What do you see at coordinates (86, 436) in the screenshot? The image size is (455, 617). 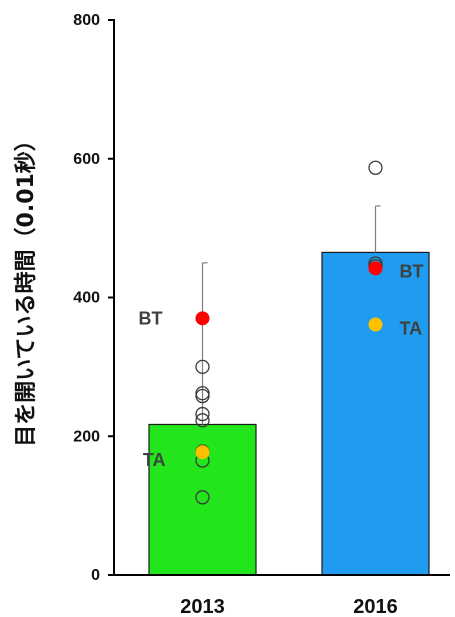 I see `y-tick-label-200: 200` at bounding box center [86, 436].